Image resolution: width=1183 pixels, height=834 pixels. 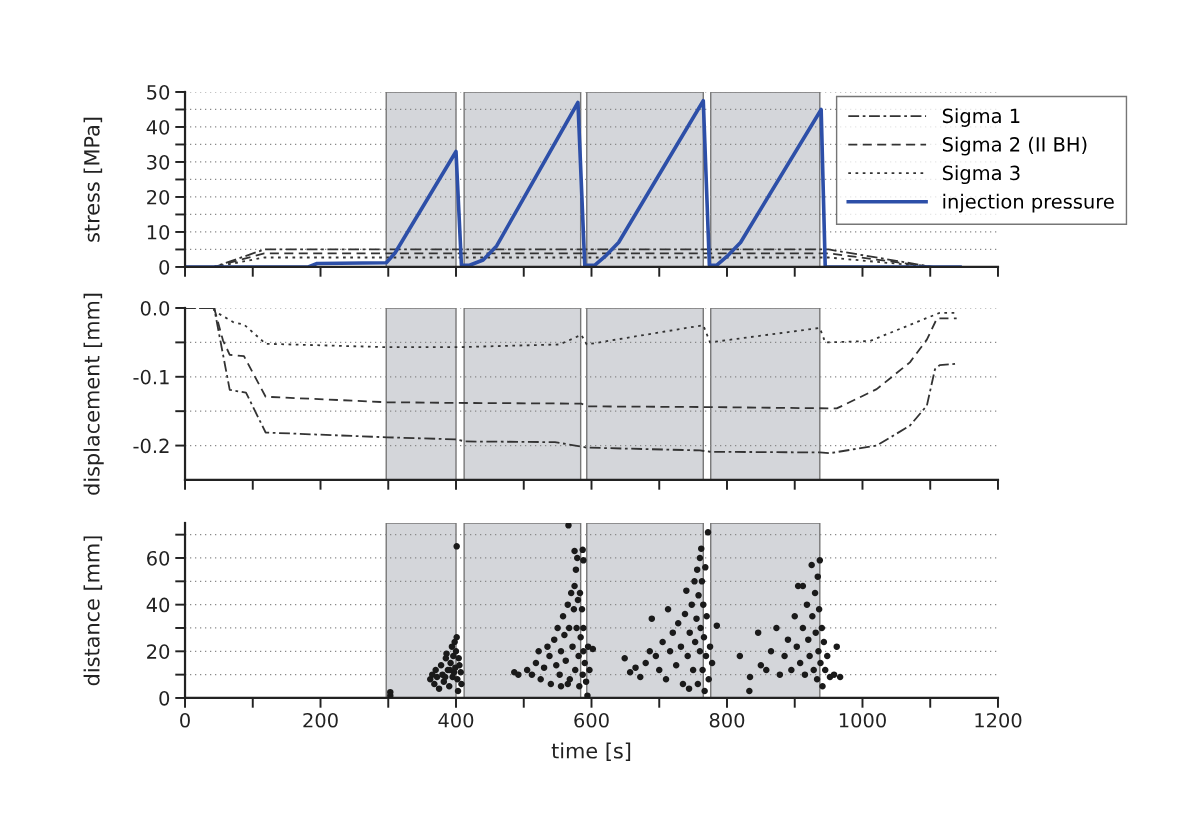 What do you see at coordinates (456, 720) in the screenshot?
I see `x-tick-label: 400` at bounding box center [456, 720].